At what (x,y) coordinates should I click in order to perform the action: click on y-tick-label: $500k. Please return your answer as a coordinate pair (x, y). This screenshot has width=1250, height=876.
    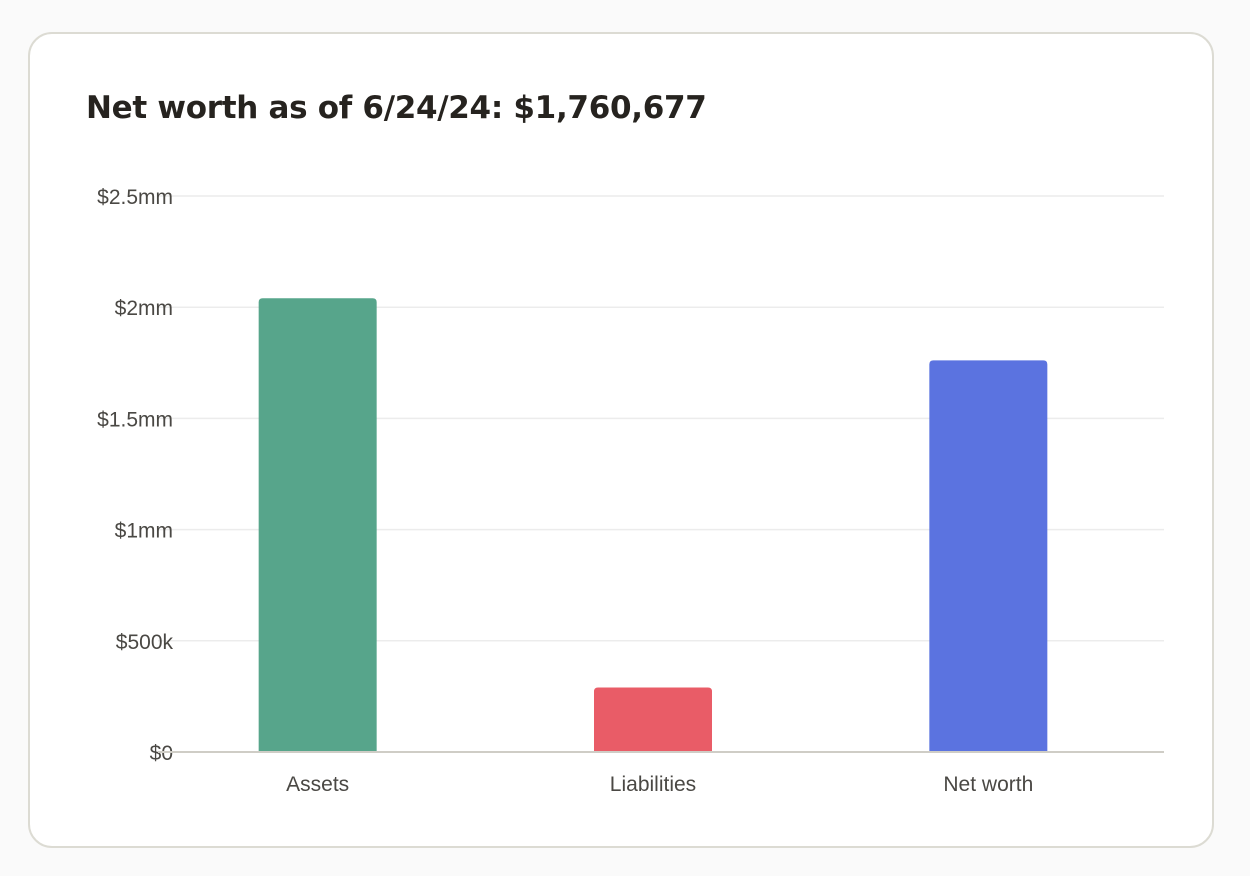
    Looking at the image, I should click on (145, 642).